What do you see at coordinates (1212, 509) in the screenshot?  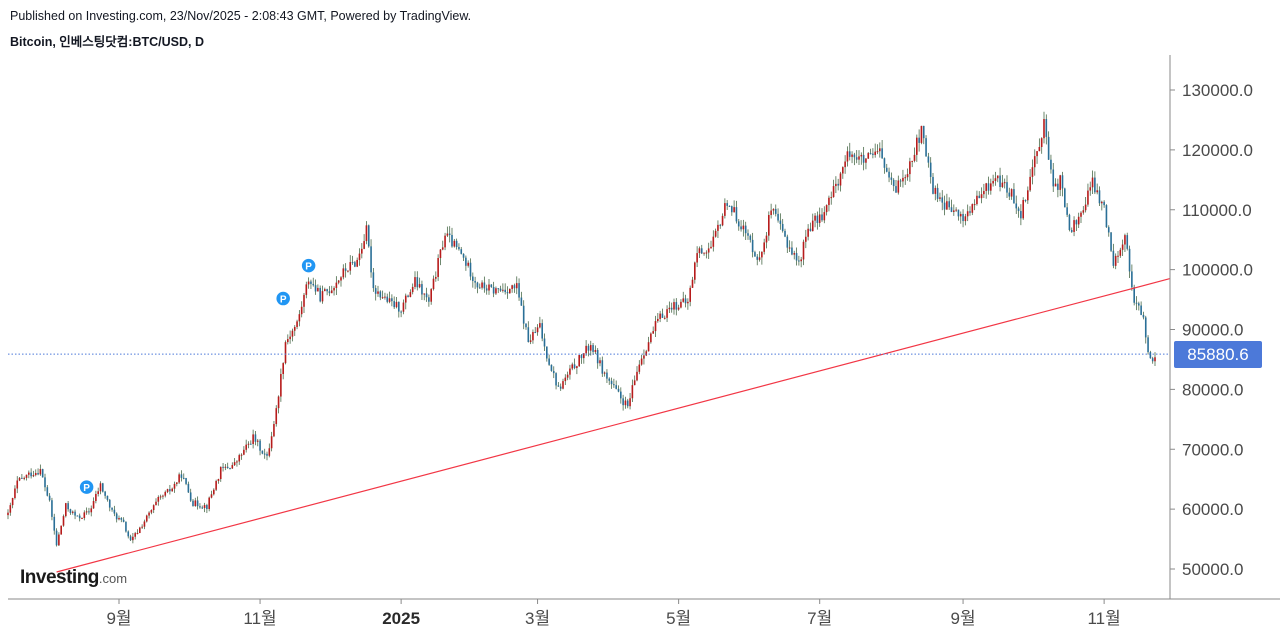 I see `y-tick-label: 60000.0` at bounding box center [1212, 509].